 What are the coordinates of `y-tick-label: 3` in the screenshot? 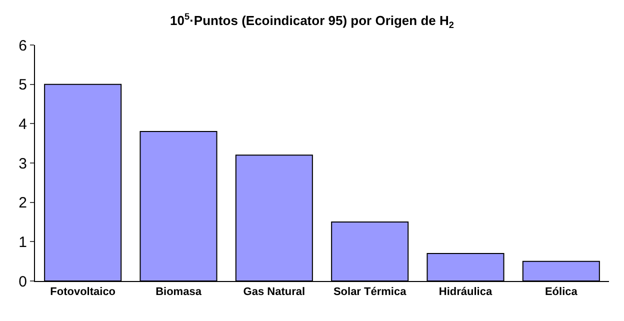 It's located at (22, 163).